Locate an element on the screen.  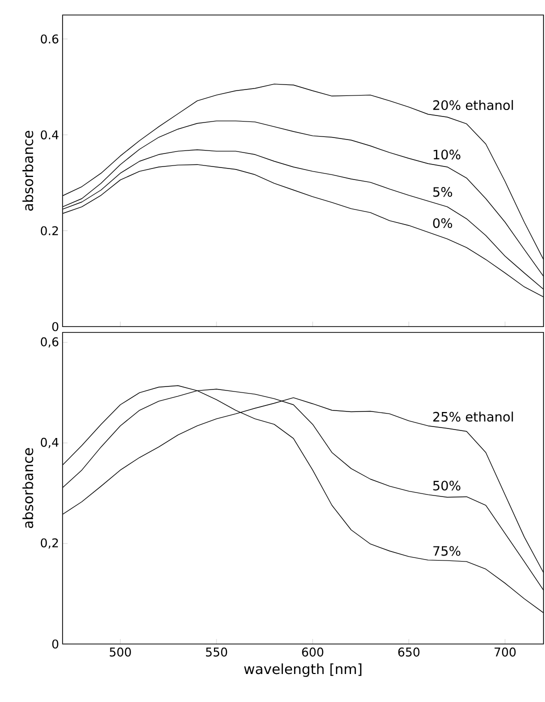
y-tick-label: 0.6 is located at coordinates (49, 39).